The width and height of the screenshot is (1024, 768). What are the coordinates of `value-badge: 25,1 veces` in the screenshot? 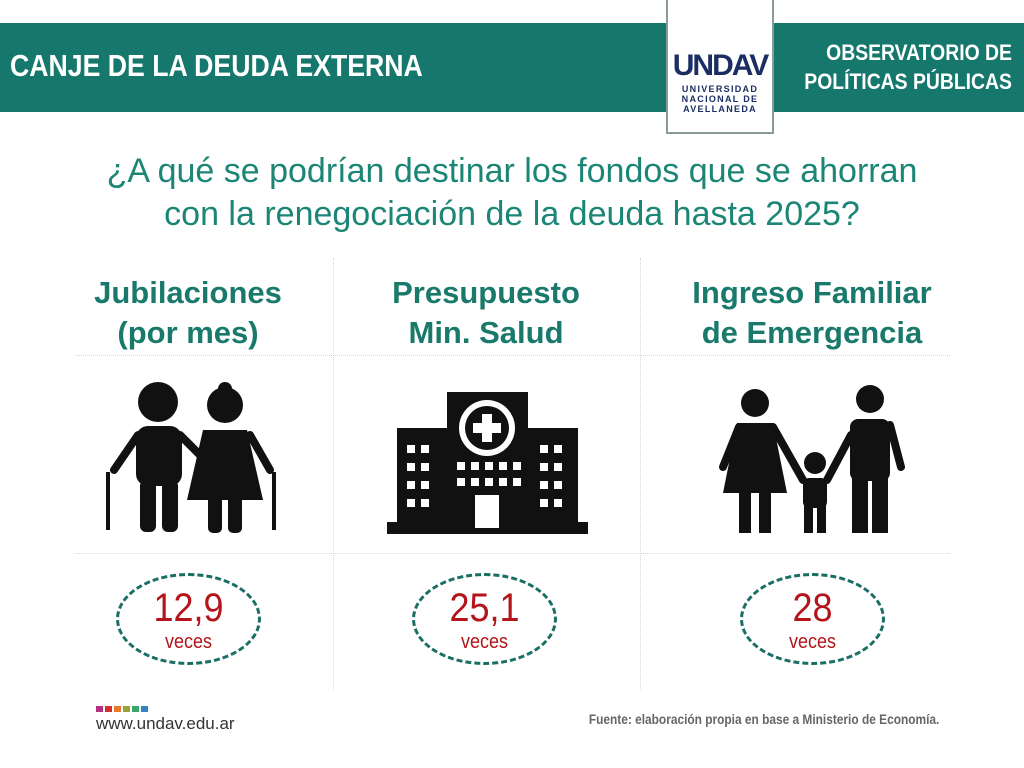 It's located at (484, 619).